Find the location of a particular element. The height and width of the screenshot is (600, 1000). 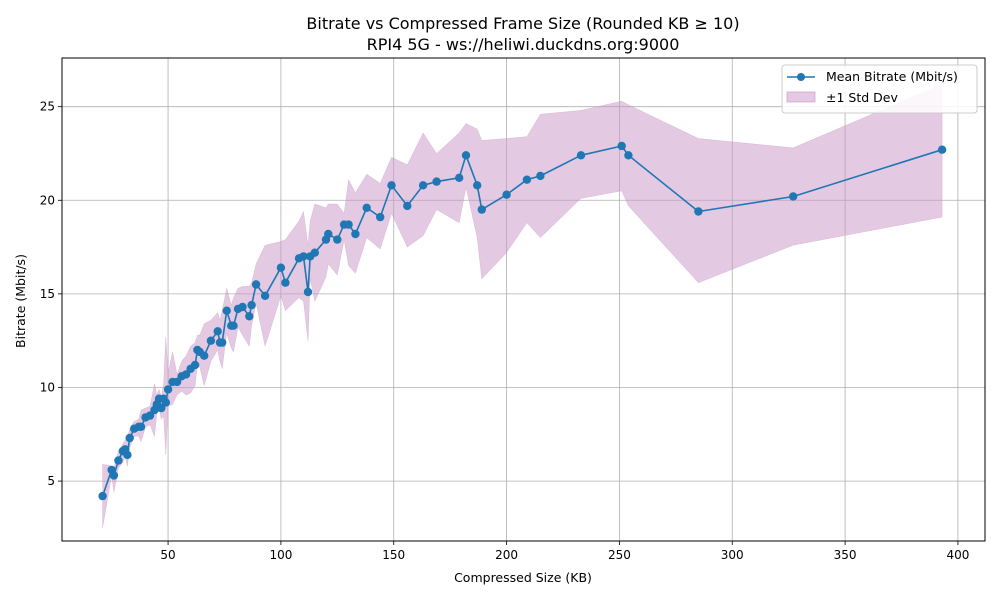

legend-box is located at coordinates (879, 89).